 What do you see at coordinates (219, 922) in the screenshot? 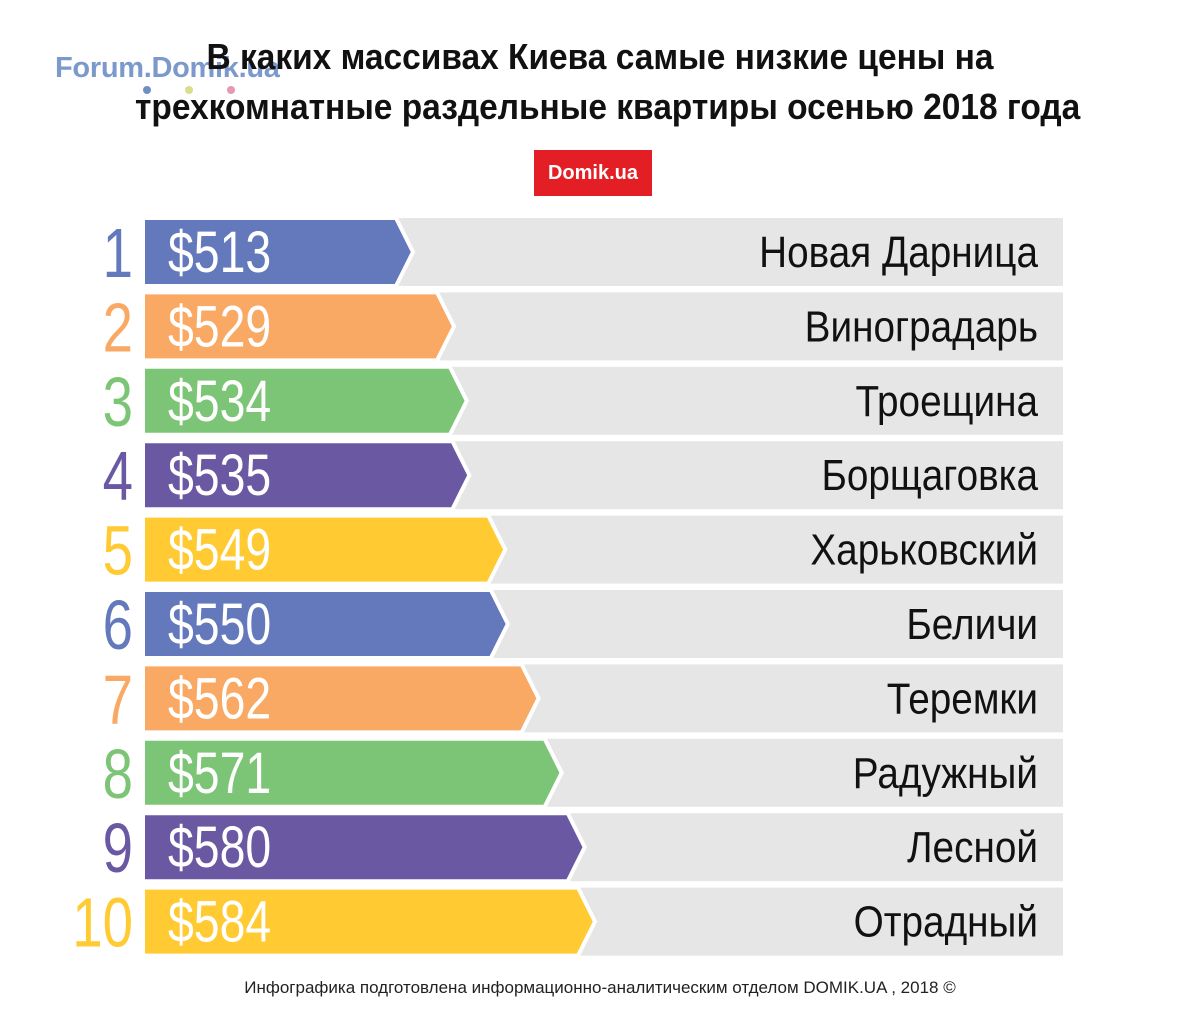
I see `value-label: $584` at bounding box center [219, 922].